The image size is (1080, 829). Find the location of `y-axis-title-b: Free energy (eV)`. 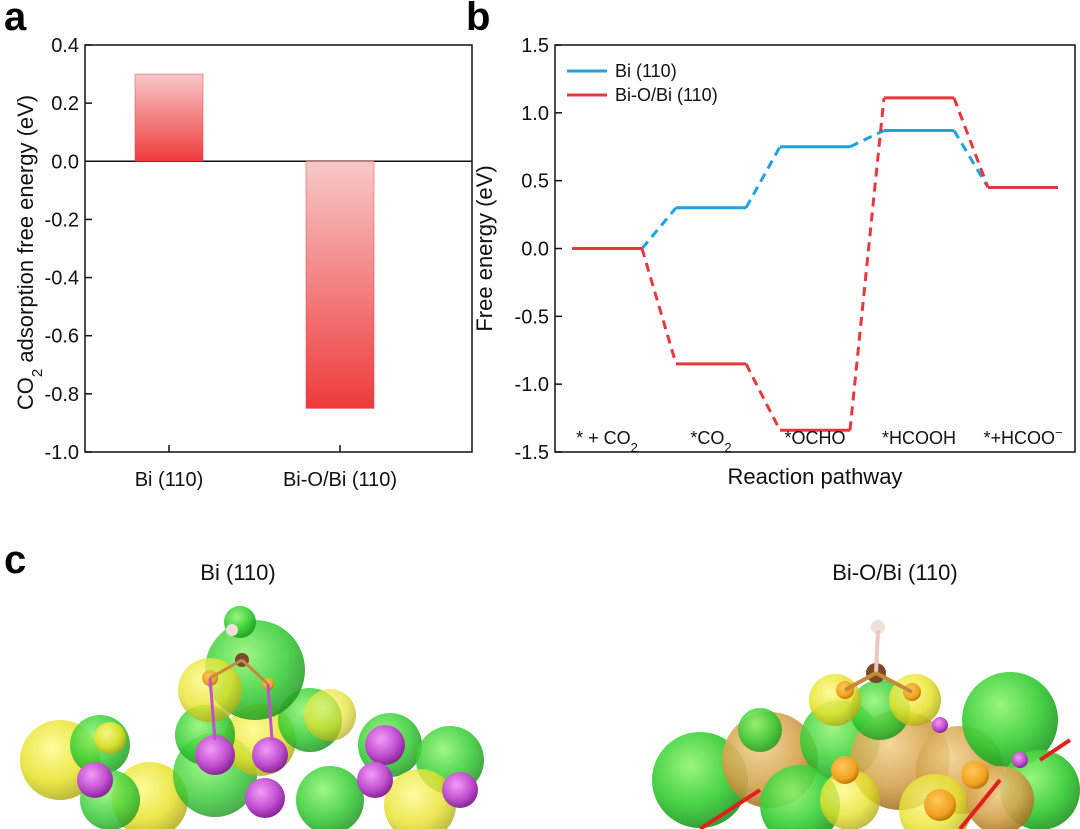

y-axis-title-b: Free energy (eV) is located at coordinates (484, 248).